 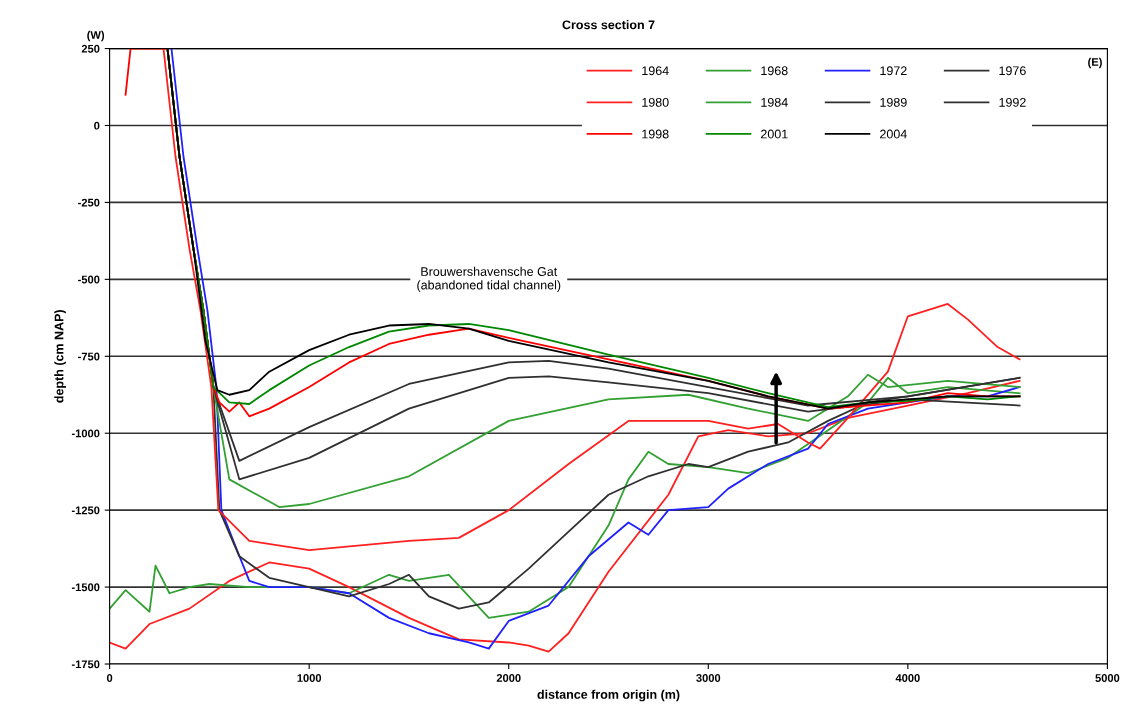 I want to click on y-tick-label: -500, so click(x=89, y=279).